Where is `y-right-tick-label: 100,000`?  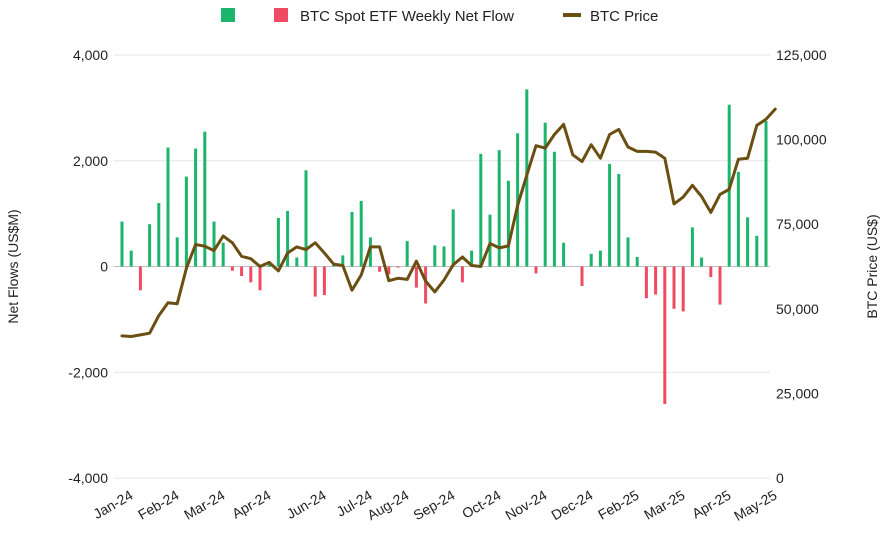
y-right-tick-label: 100,000 is located at coordinates (801, 140).